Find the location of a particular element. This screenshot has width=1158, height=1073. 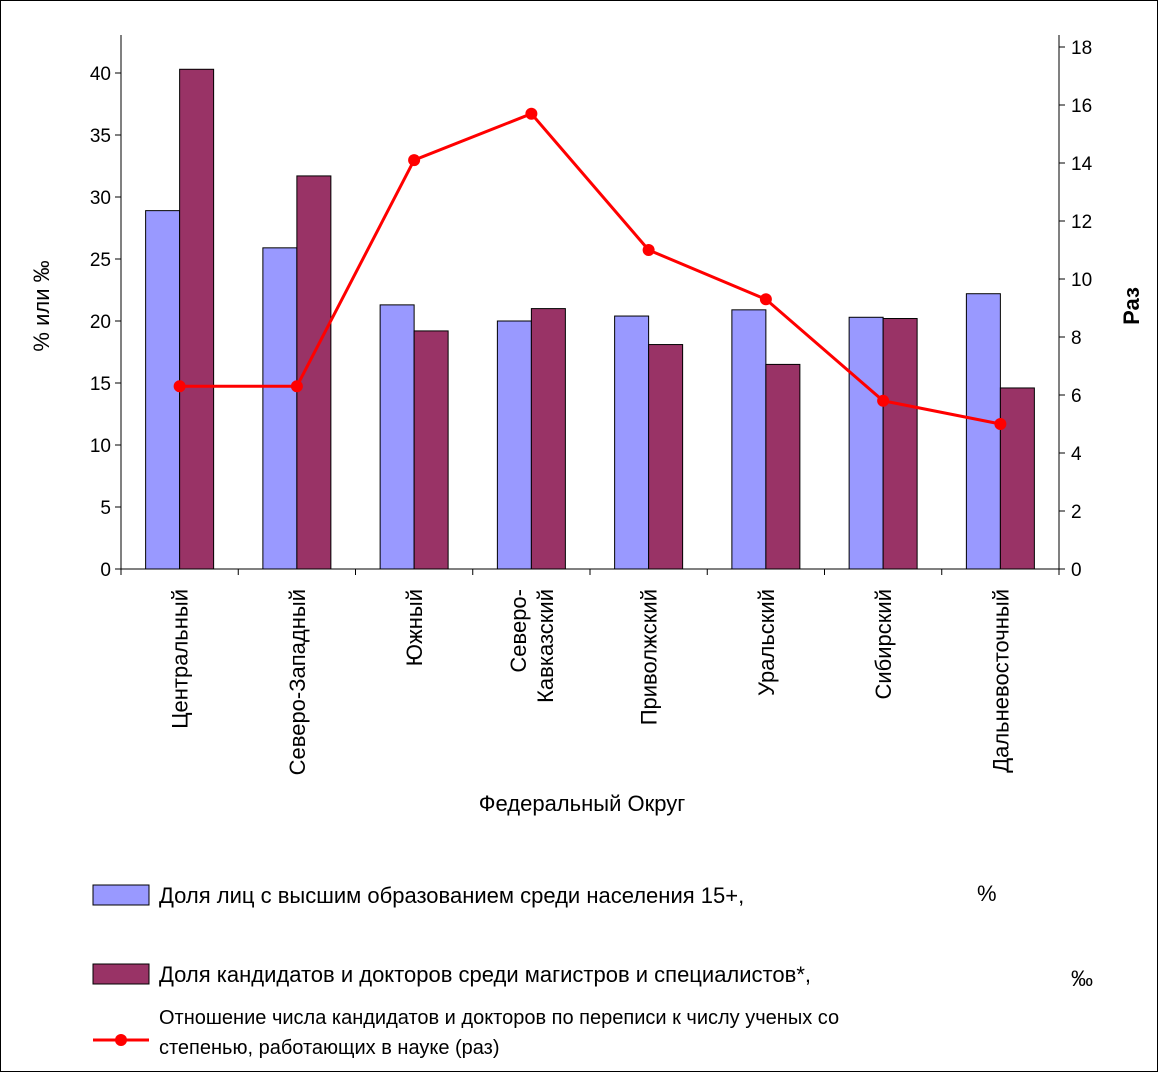

right-axis-title: Раз is located at coordinates (1131, 306).